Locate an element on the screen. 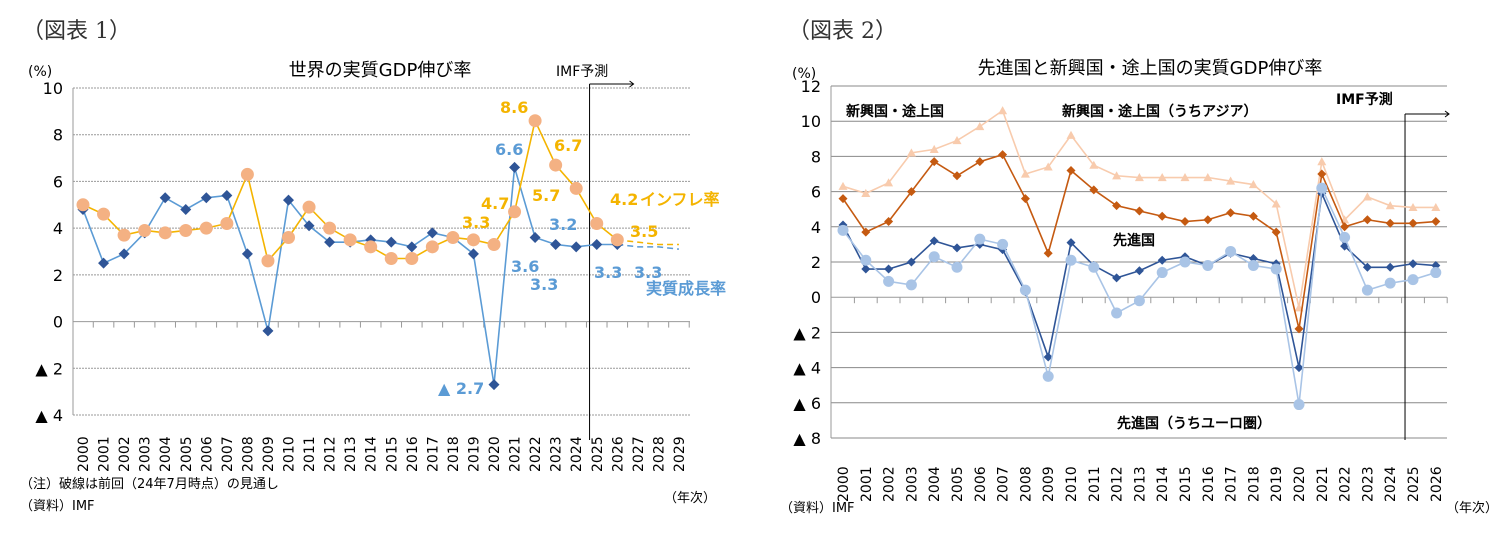 The width and height of the screenshot is (1506, 550). y-tick-label: 4 is located at coordinates (58, 228).